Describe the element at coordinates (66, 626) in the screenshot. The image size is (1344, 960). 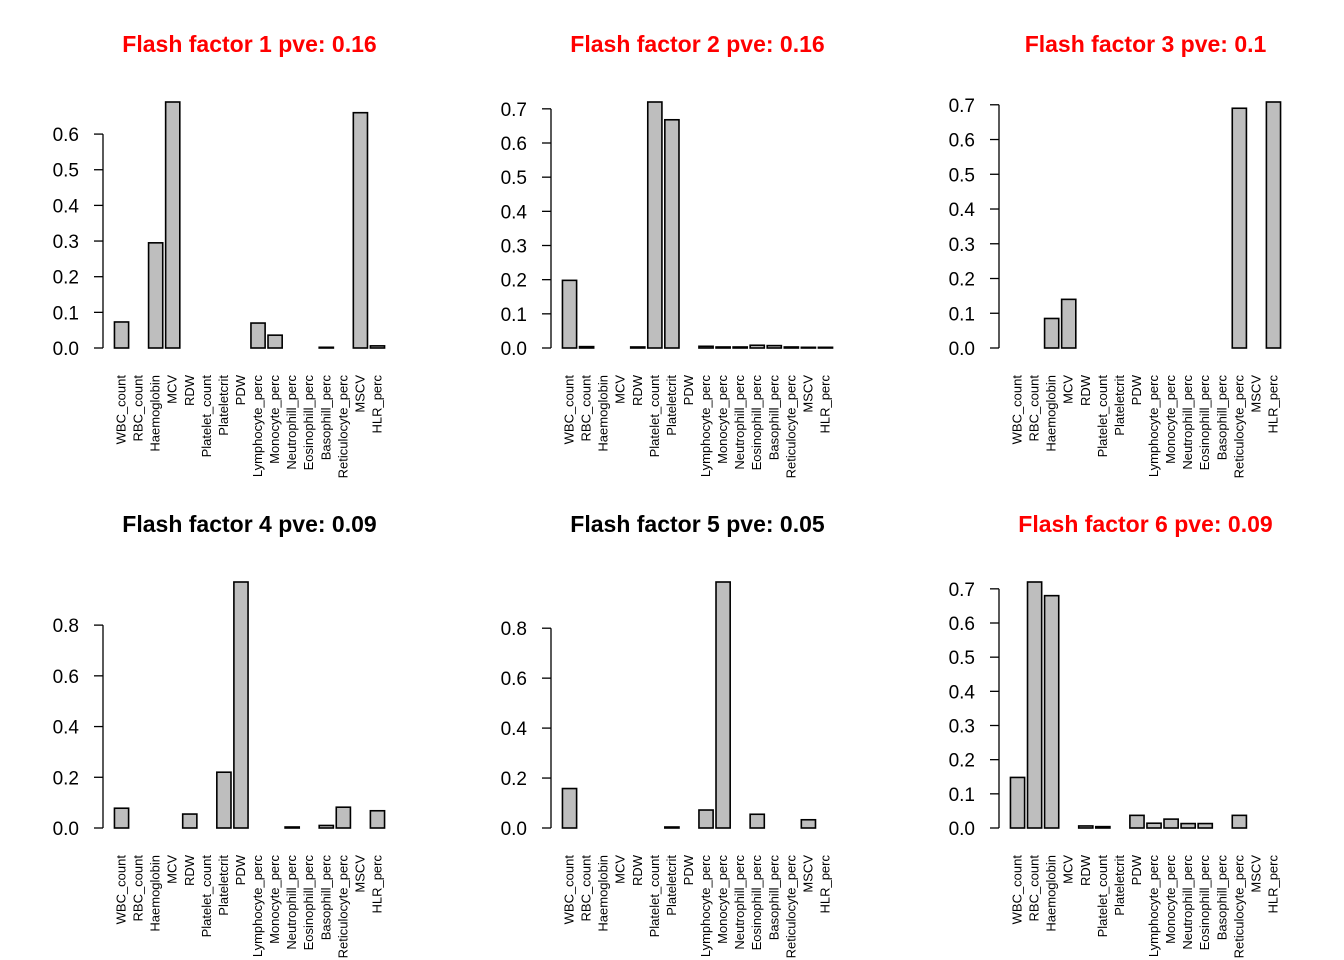
I see `y-tick-label: 0.8` at that location.